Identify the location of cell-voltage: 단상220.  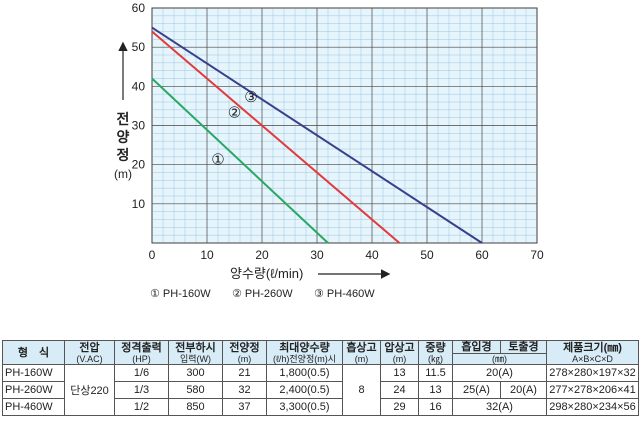
(89, 390).